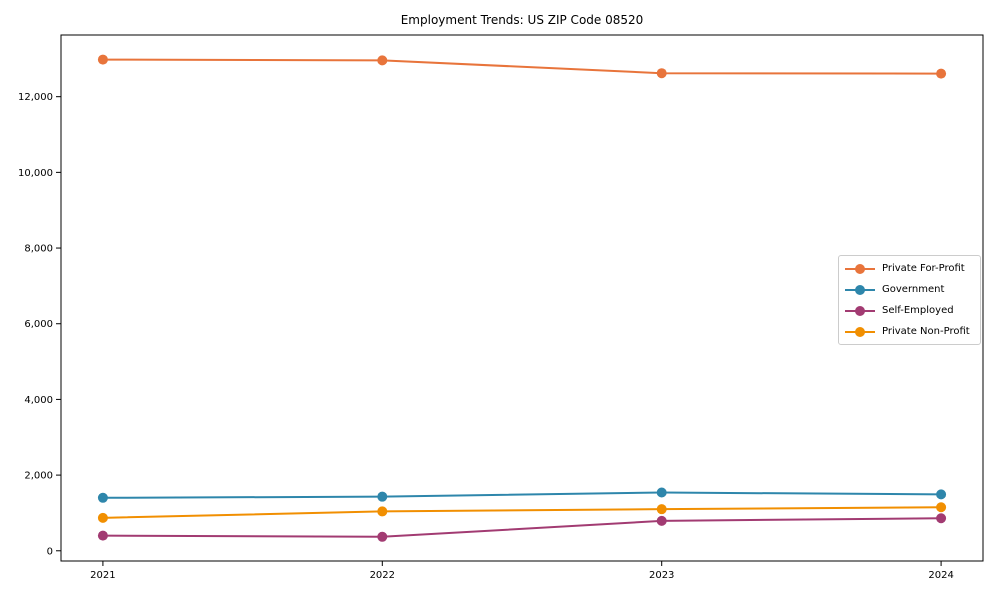 This screenshot has height=600, width=1000. Describe the element at coordinates (923, 268) in the screenshot. I see `legend-label: Private For-Profit` at that location.